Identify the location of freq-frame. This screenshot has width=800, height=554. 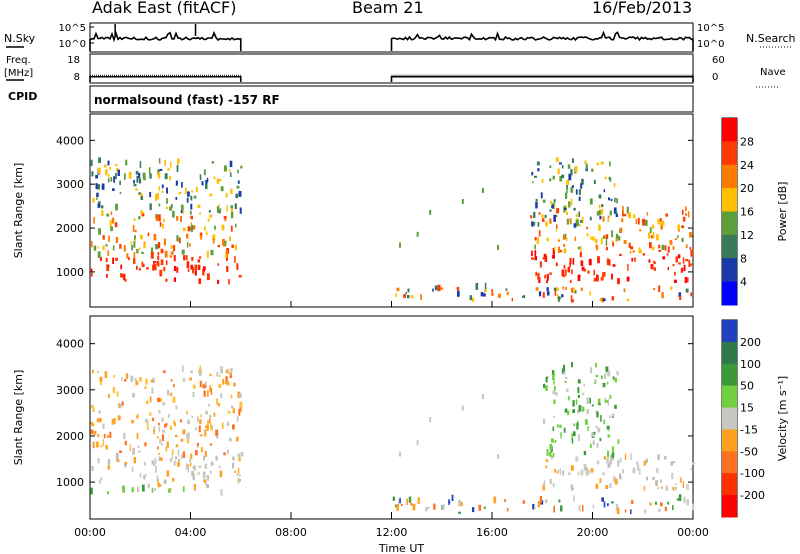
(391, 68).